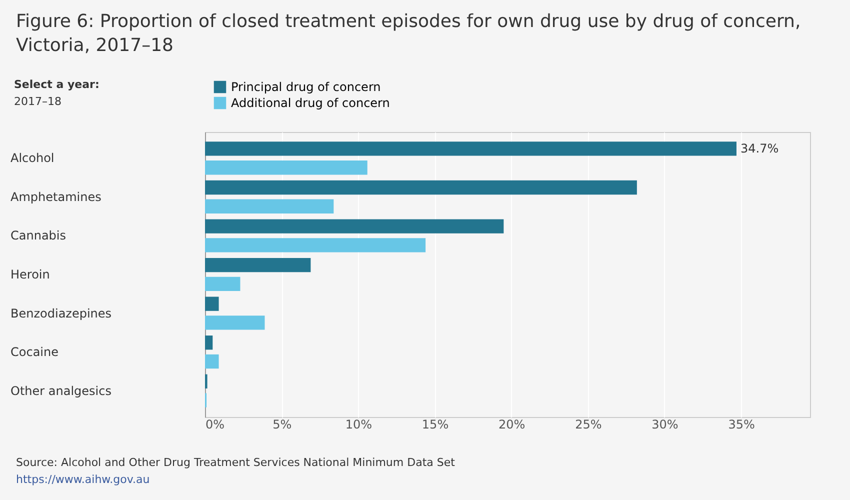 Image resolution: width=850 pixels, height=500 pixels. Describe the element at coordinates (61, 391) in the screenshot. I see `y-tick-label: Other analgesics` at that location.